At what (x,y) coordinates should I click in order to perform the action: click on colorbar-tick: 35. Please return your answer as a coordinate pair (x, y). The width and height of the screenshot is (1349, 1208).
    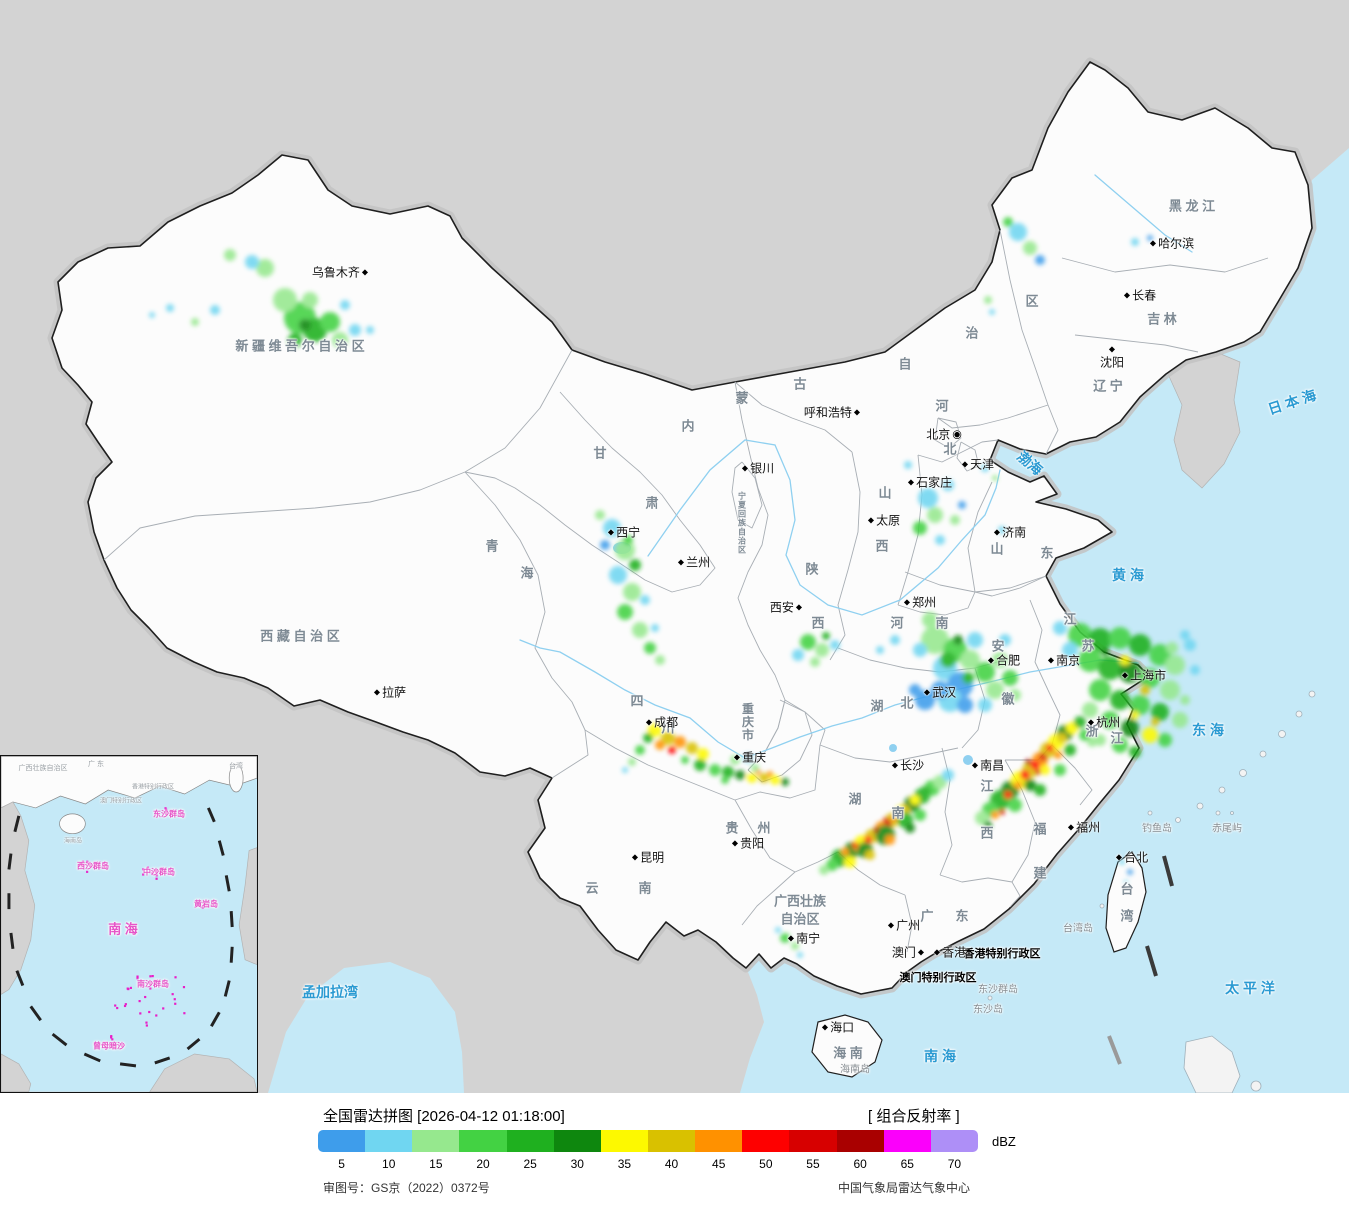
    Looking at the image, I should click on (624, 1164).